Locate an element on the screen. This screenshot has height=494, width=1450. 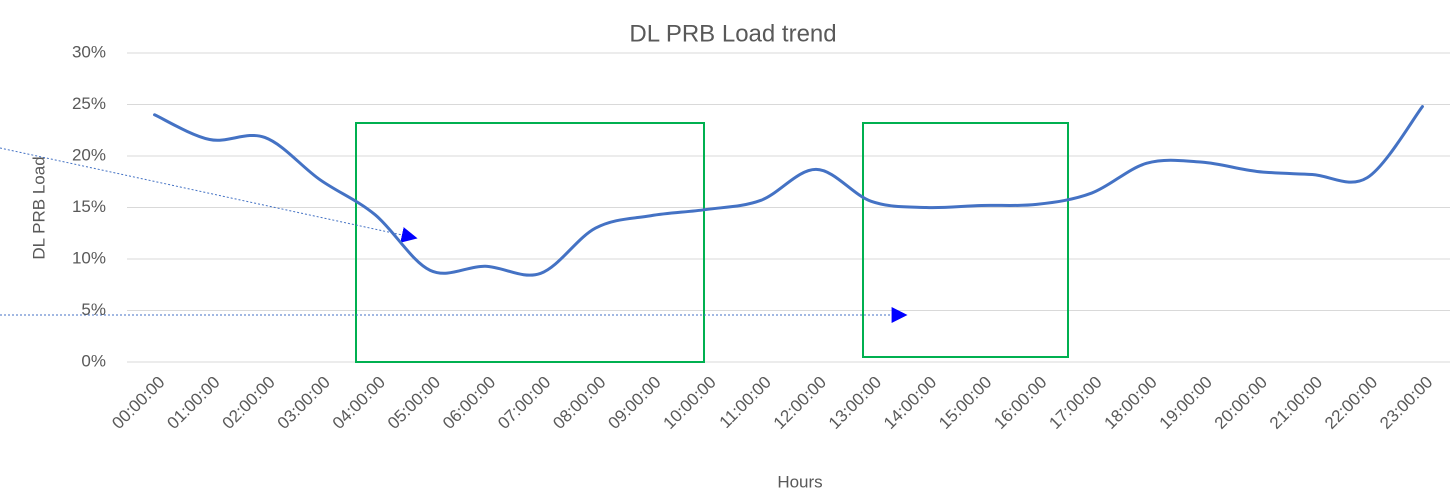
x-tick-label: 15:00:00 is located at coordinates (965, 403).